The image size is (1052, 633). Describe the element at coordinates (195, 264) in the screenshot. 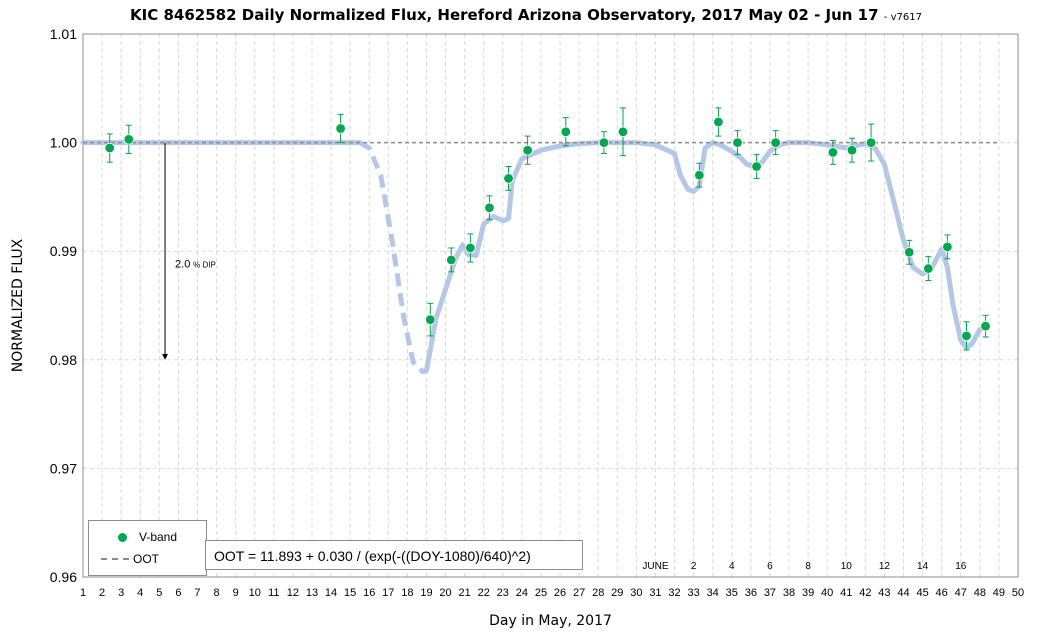

I see `dip-label: 2.0 % DIP` at that location.